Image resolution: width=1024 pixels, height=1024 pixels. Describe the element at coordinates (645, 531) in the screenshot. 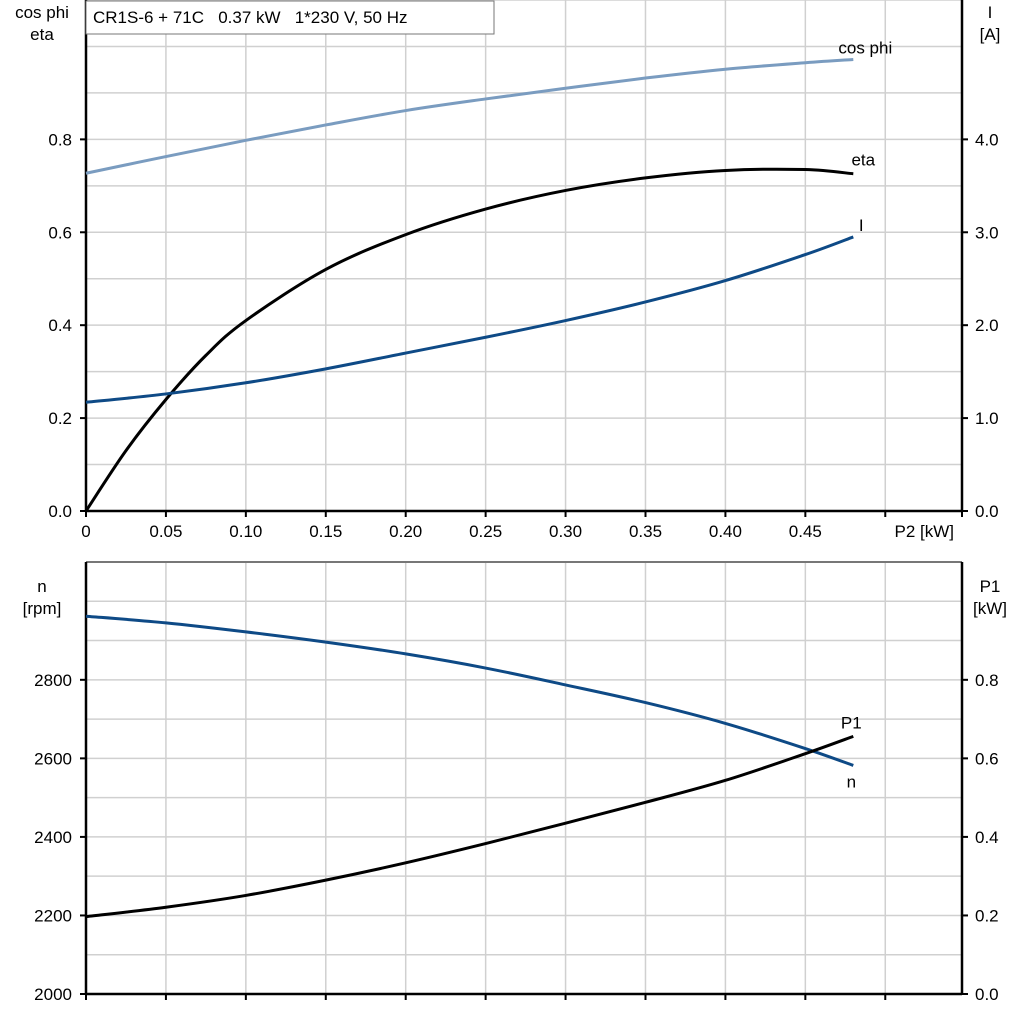

I see `x-tick-label: 0.35` at that location.